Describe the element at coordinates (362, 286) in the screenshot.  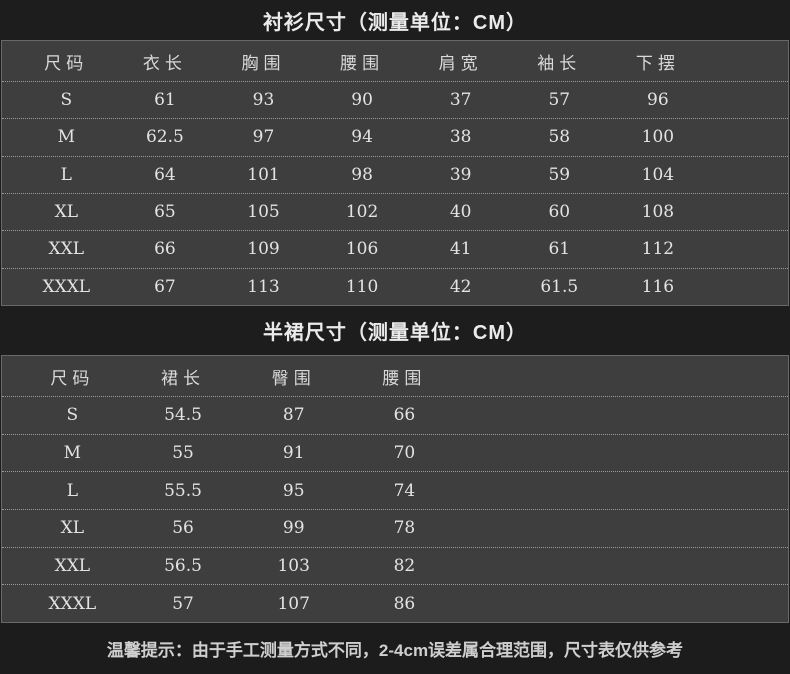
I see `measurement-cell: 110` at that location.